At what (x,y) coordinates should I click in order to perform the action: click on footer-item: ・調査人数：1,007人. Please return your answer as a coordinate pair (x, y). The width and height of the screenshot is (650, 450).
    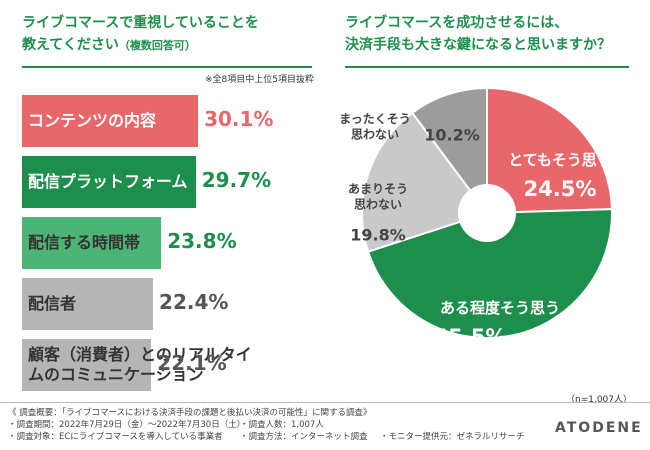
    Looking at the image, I should click on (282, 425).